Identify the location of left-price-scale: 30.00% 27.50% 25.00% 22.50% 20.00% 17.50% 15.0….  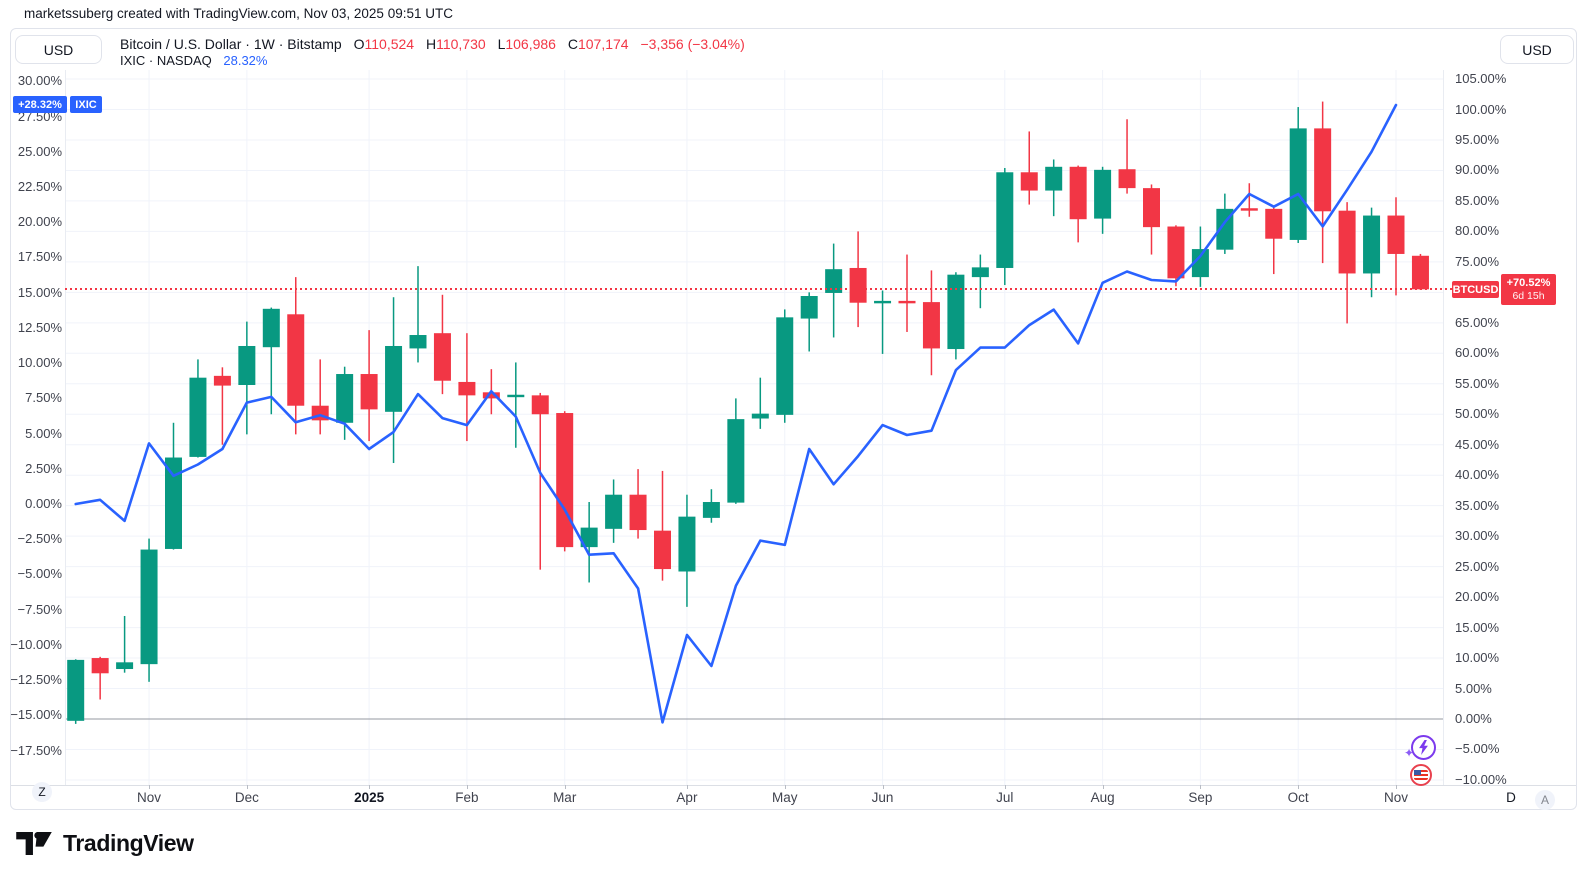
(36, 427).